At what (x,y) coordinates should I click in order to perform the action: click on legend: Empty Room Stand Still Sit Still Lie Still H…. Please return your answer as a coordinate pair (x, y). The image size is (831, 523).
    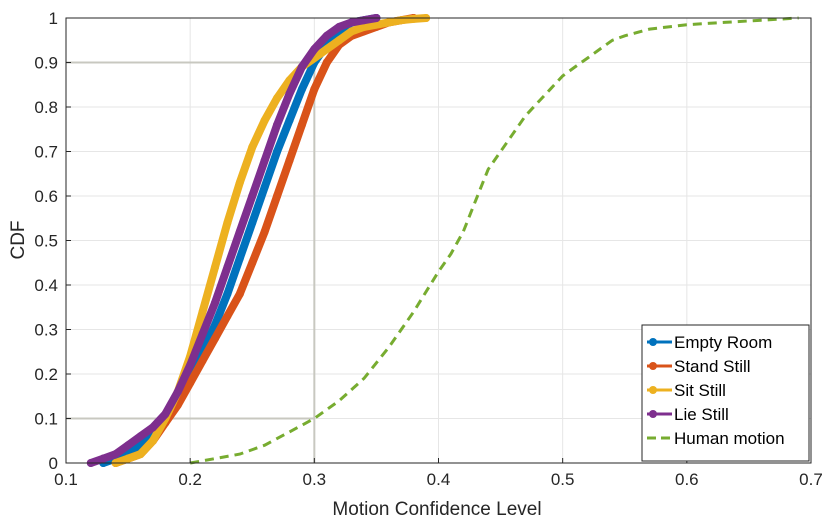
    Looking at the image, I should click on (725, 393).